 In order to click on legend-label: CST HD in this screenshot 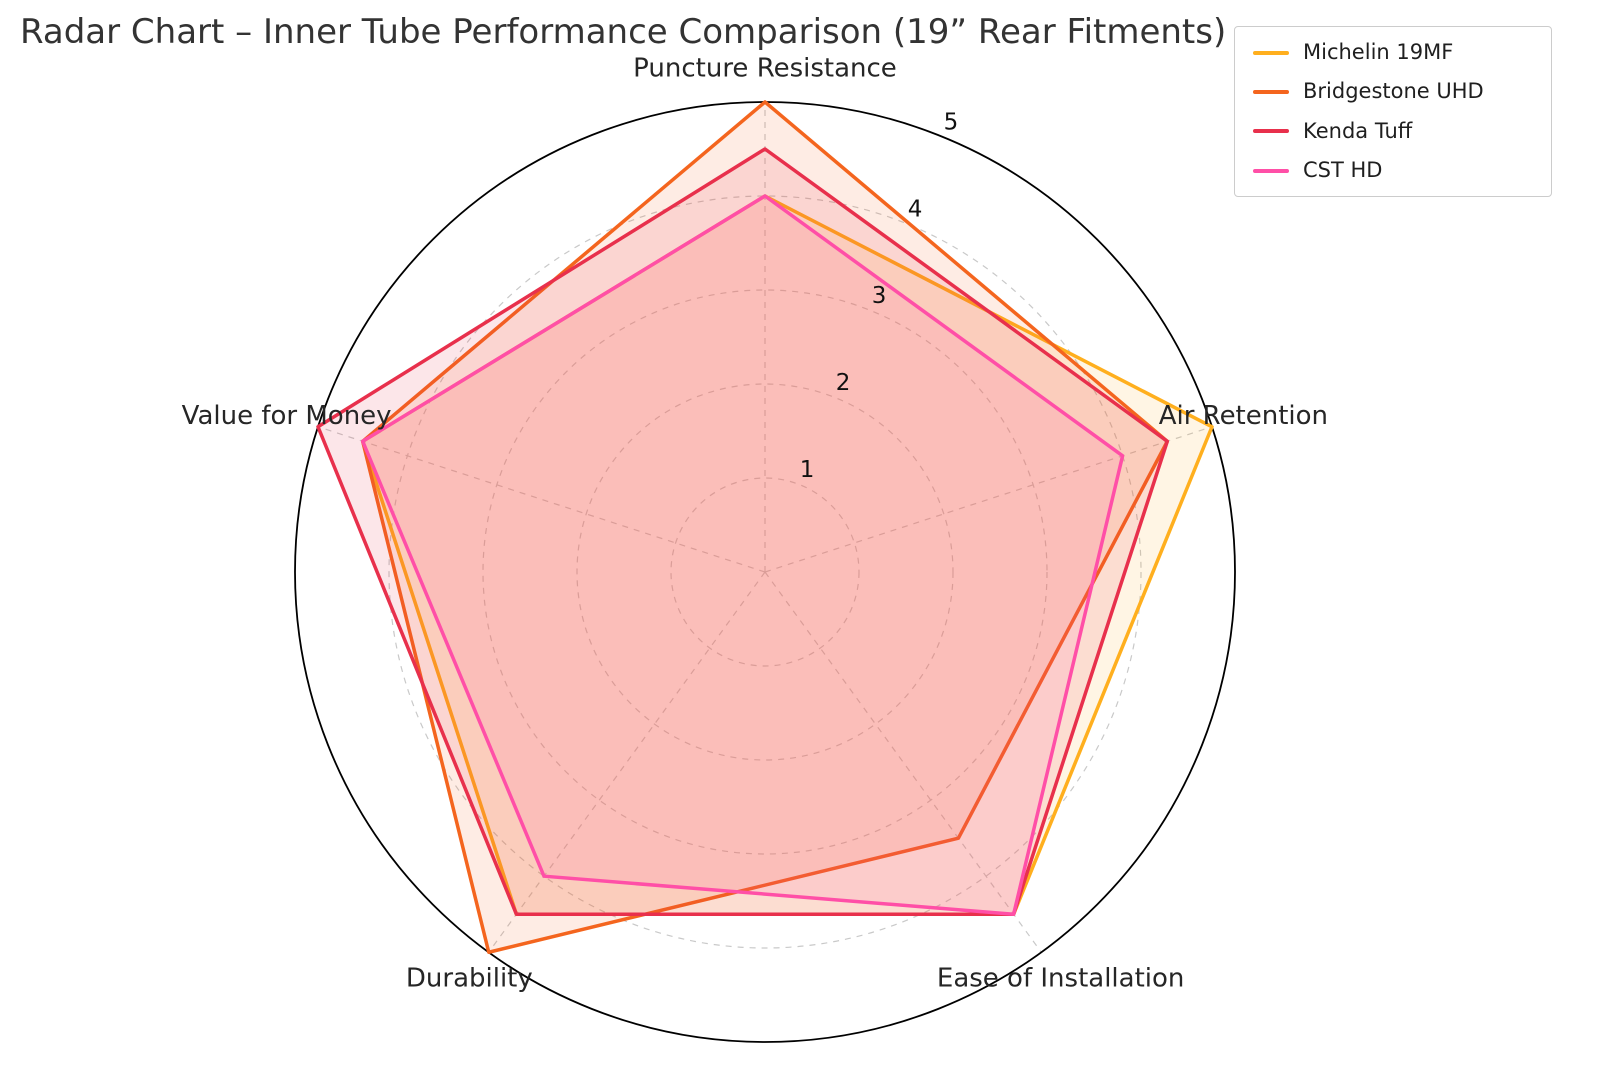, I will do `click(1343, 169)`.